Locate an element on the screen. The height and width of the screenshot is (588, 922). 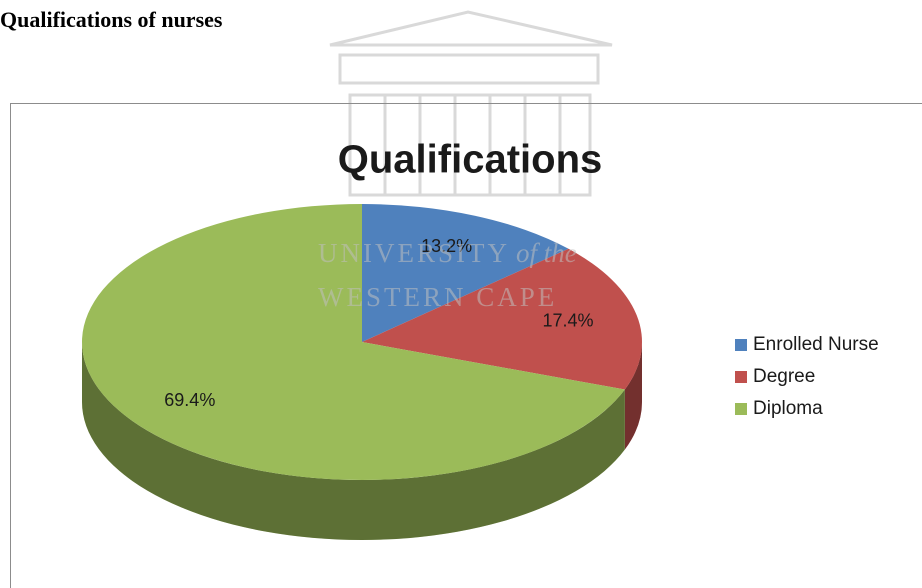
data-label: 13.2% is located at coordinates (446, 246).